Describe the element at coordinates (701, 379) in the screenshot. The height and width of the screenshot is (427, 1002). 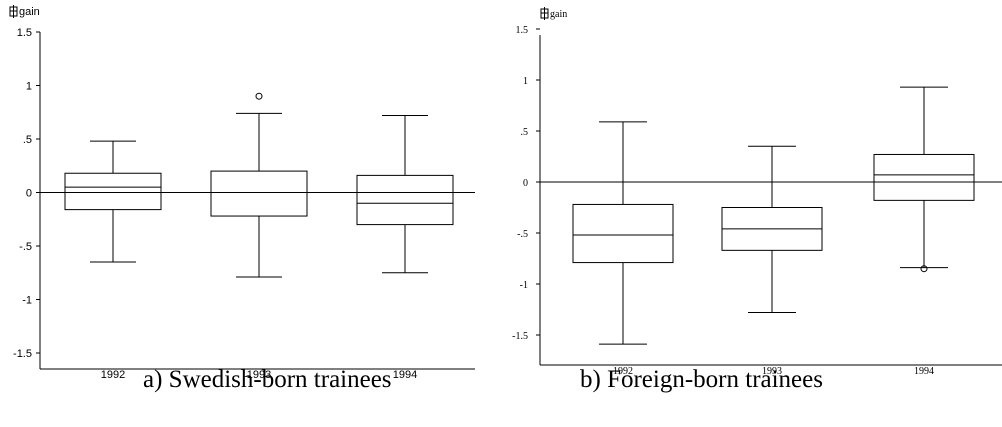
I see `caption-b: b) Foreign-born trainees` at that location.